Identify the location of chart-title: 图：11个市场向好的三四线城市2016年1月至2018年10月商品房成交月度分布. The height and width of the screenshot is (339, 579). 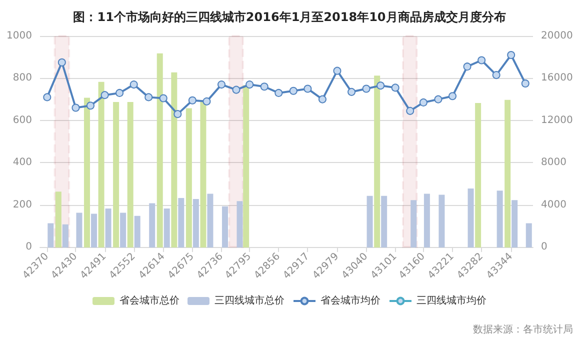
(289, 17).